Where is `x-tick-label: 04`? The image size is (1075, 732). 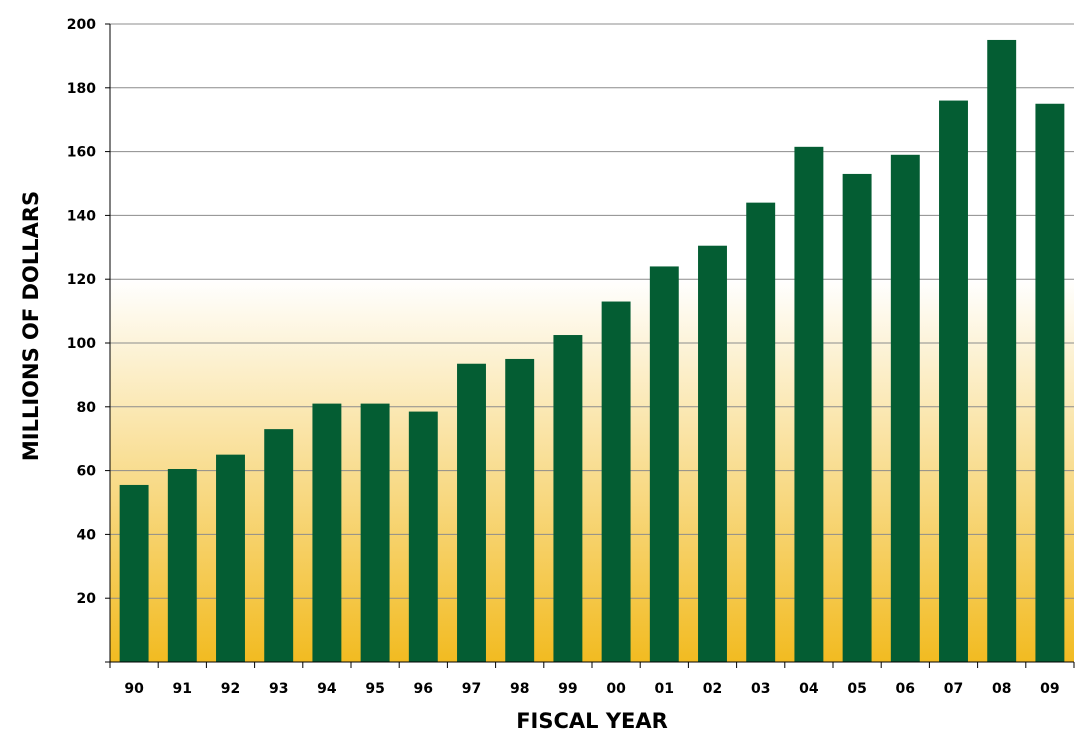
x-tick-label: 04 is located at coordinates (809, 689).